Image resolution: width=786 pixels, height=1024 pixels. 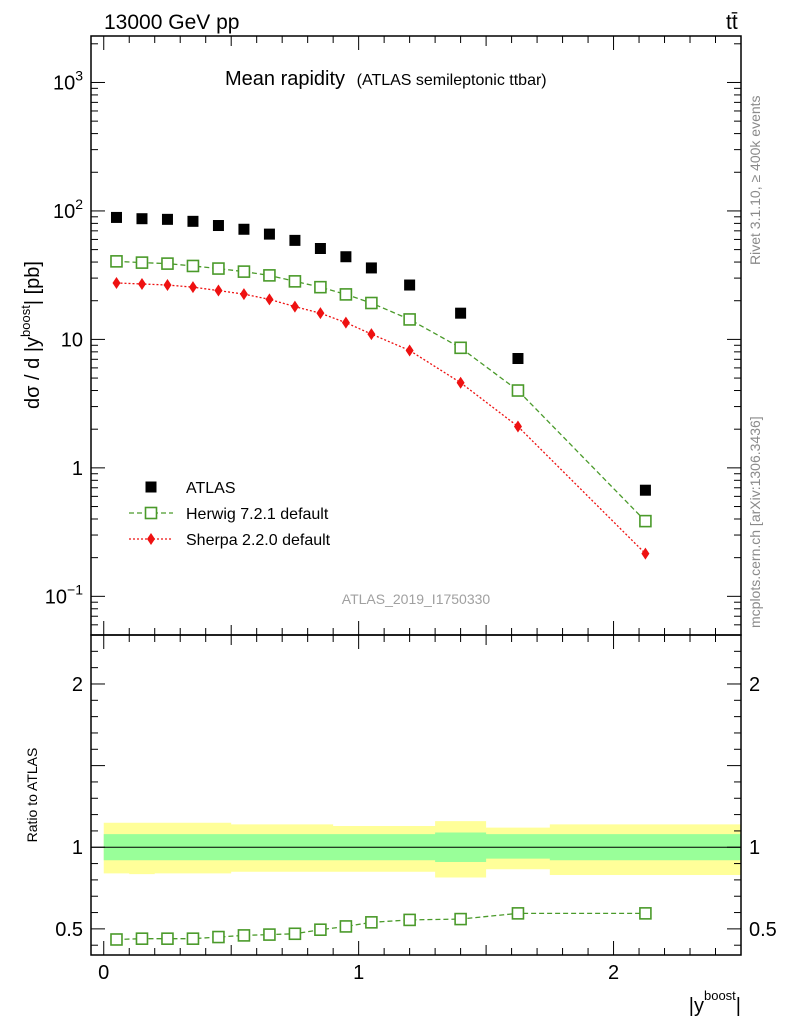 What do you see at coordinates (738, 1006) in the screenshot?
I see `x-axis-label-end: |` at bounding box center [738, 1006].